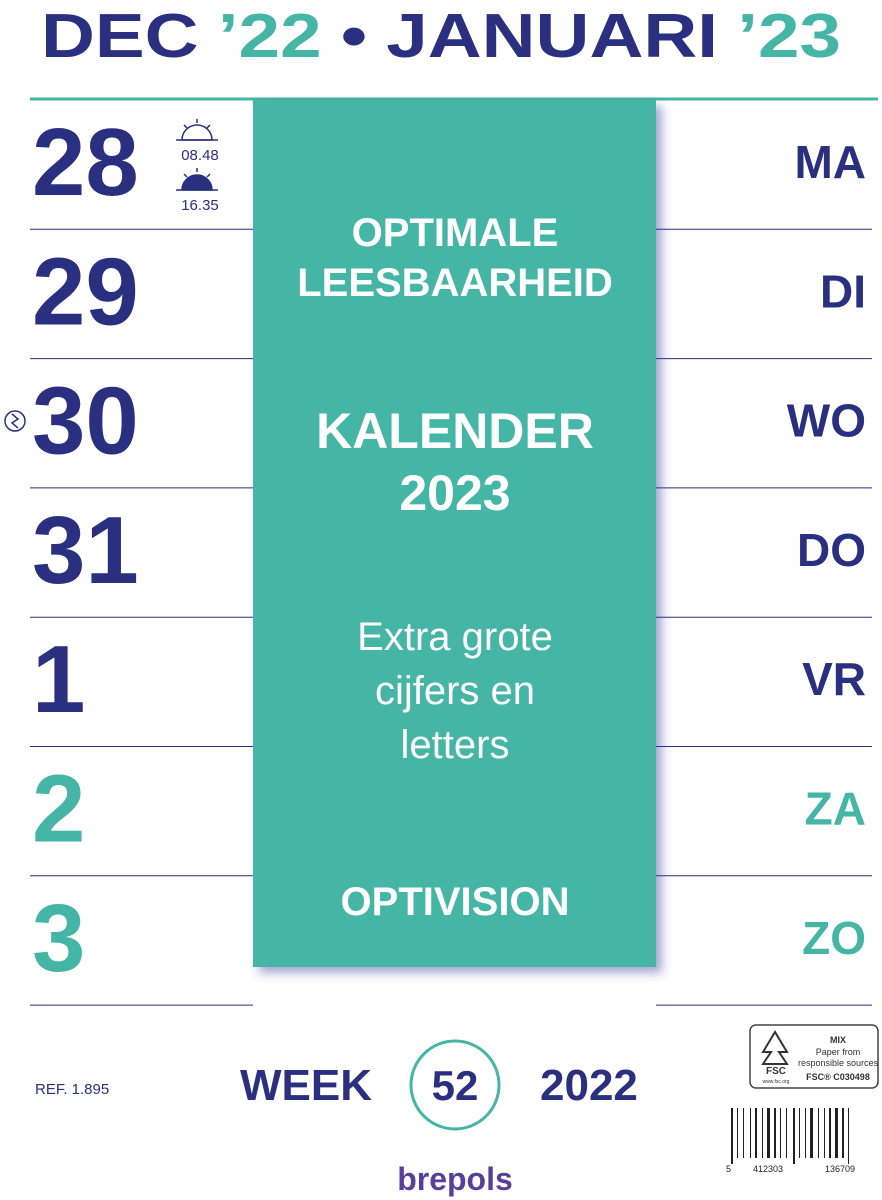 The height and width of the screenshot is (1200, 882). What do you see at coordinates (789, 36) in the screenshot?
I see `header-part: ’23` at bounding box center [789, 36].